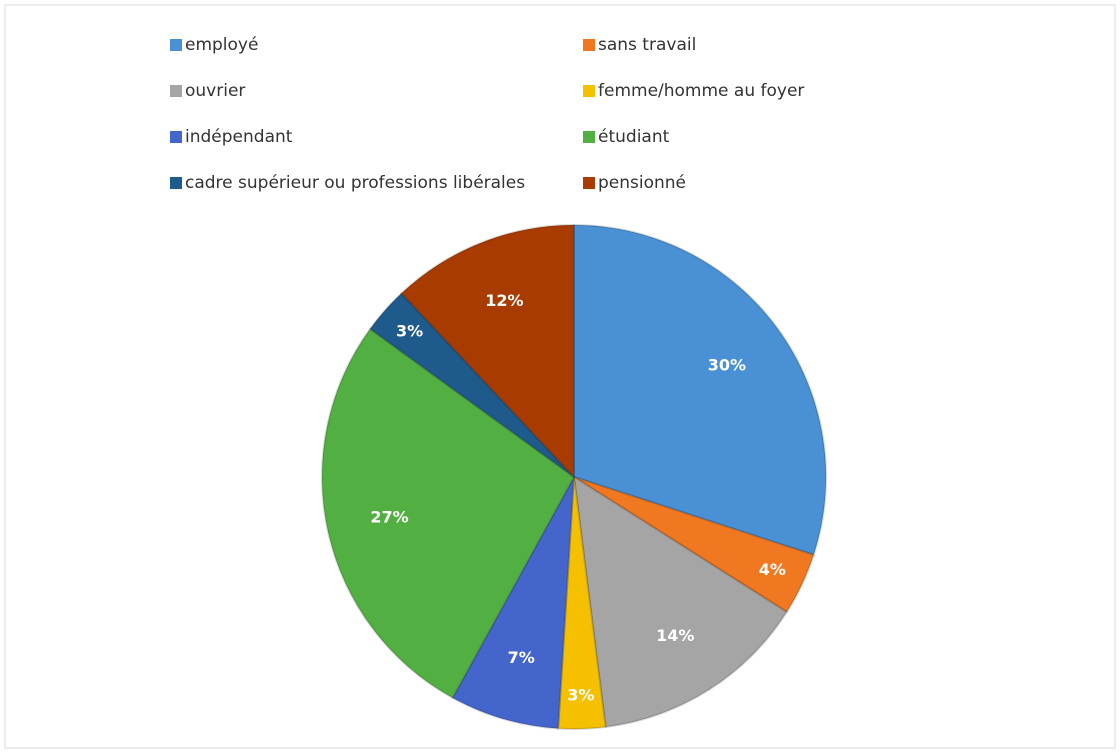  Describe the element at coordinates (675, 635) in the screenshot. I see `data-label: 14%` at that location.